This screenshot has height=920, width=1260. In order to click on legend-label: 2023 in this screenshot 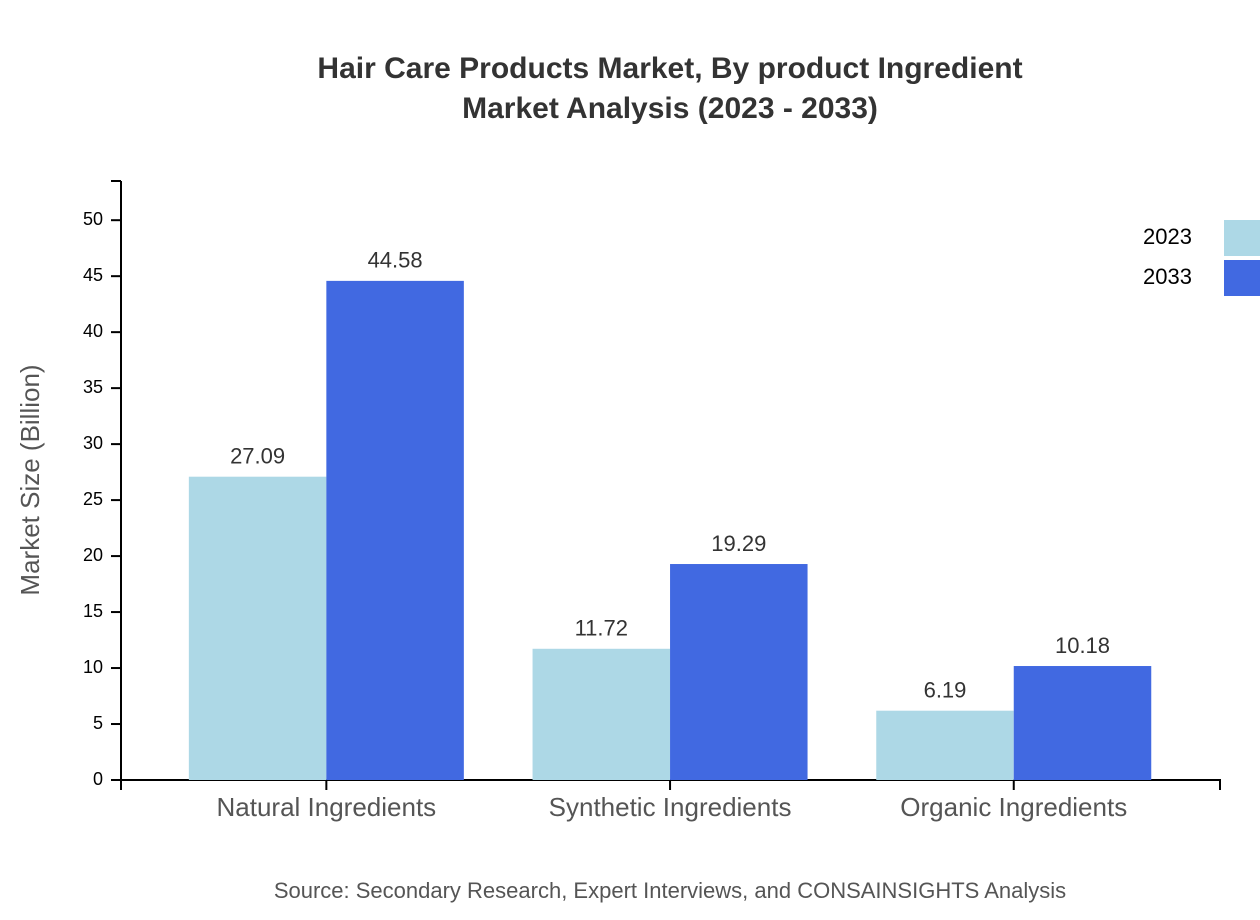, I will do `click(1167, 236)`.